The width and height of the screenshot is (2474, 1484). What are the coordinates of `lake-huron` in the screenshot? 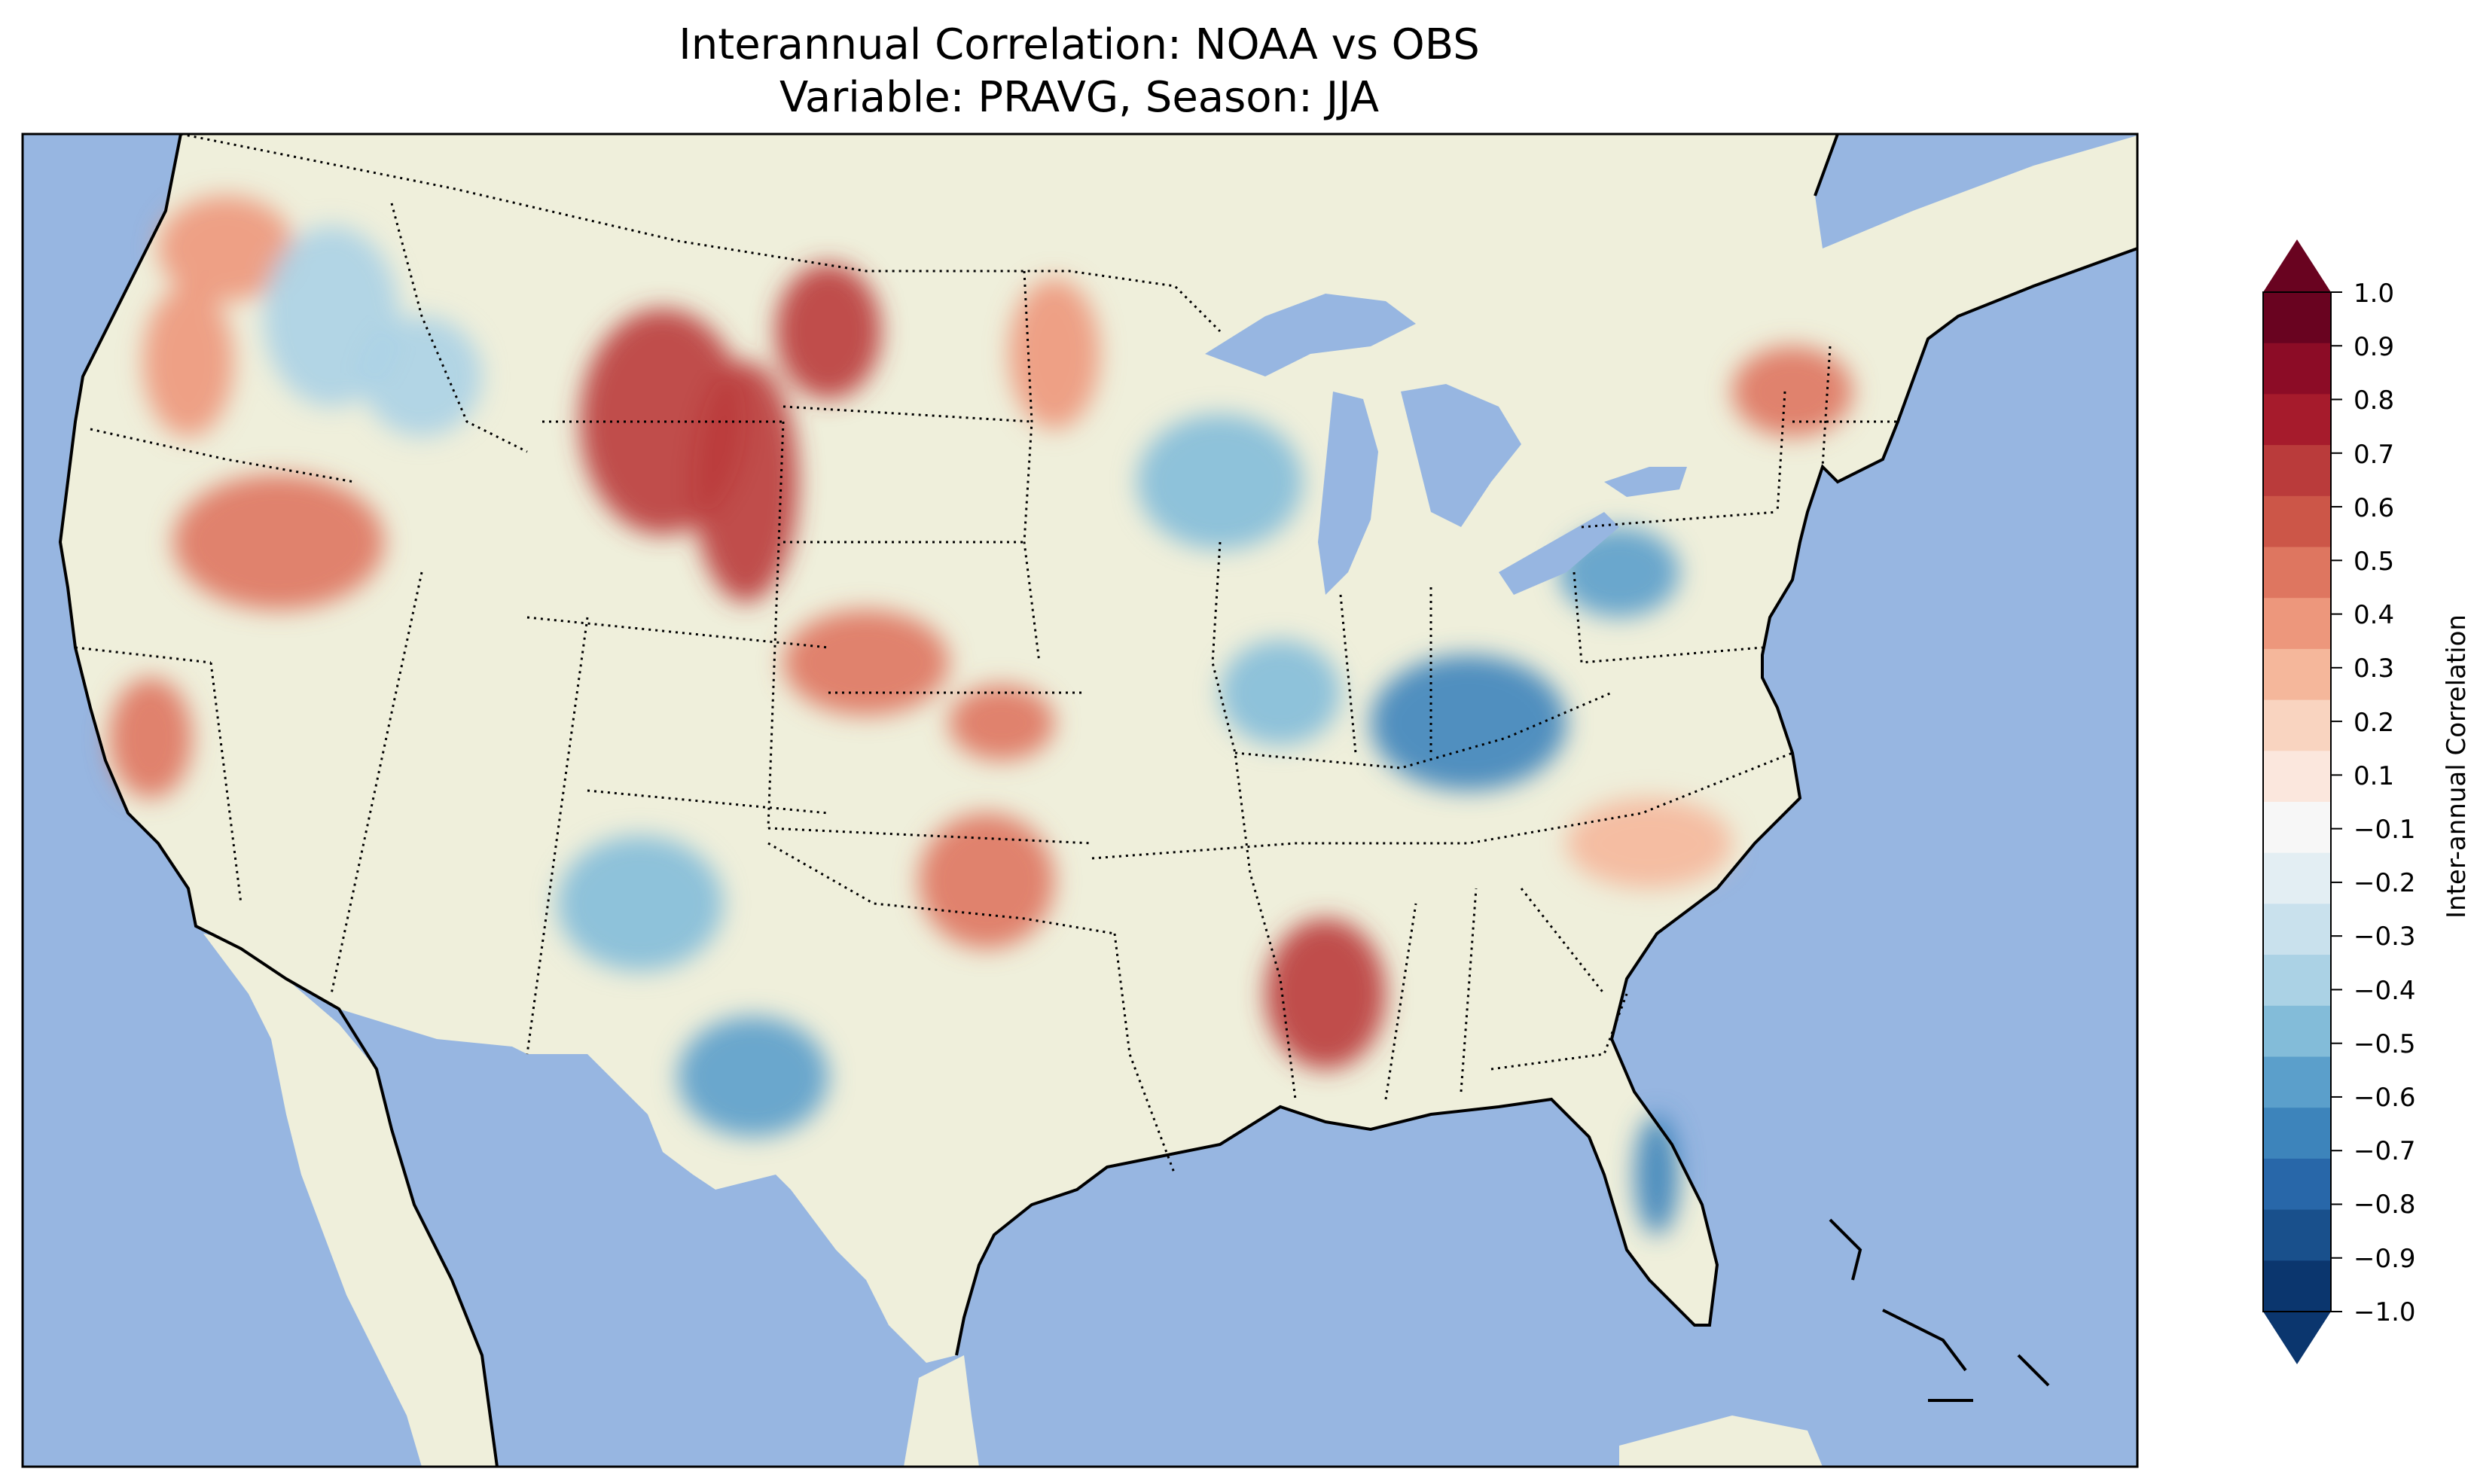 It's located at (1461, 455).